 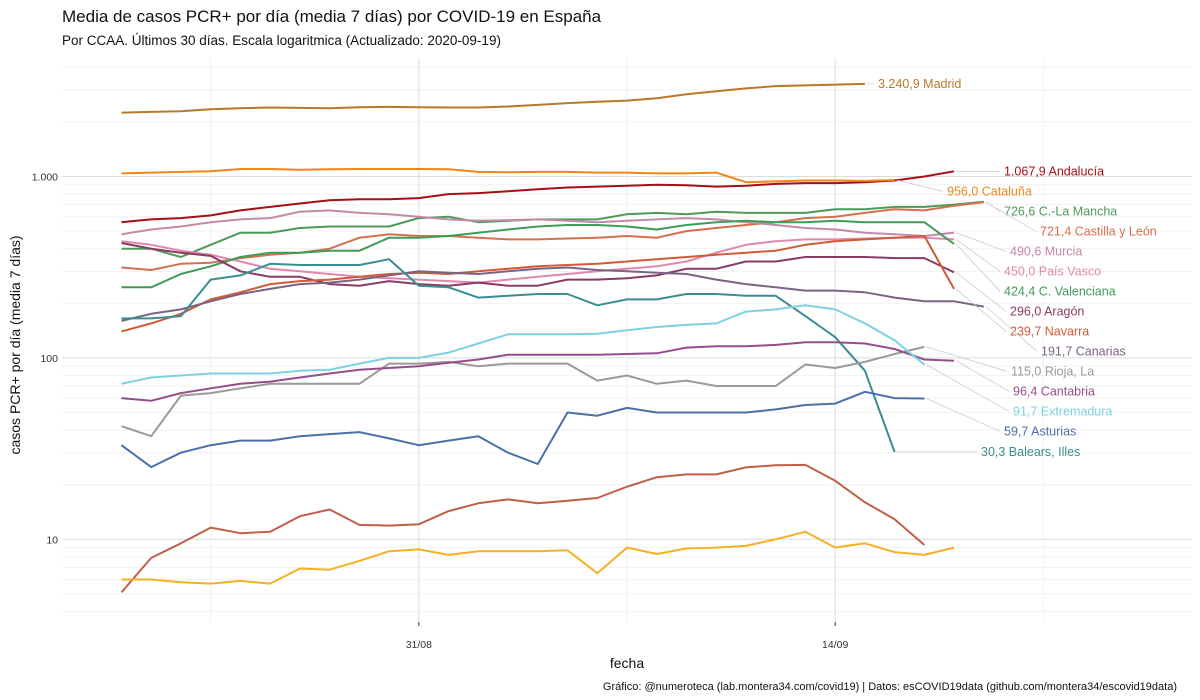 I want to click on x-tick-label: 14/09, so click(x=835, y=645).